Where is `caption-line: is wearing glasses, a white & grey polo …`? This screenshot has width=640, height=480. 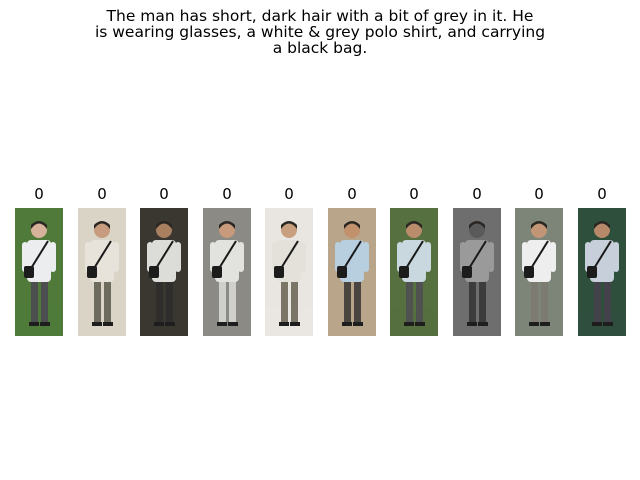
caption-line: is wearing glasses, a white & grey polo … is located at coordinates (320, 32).